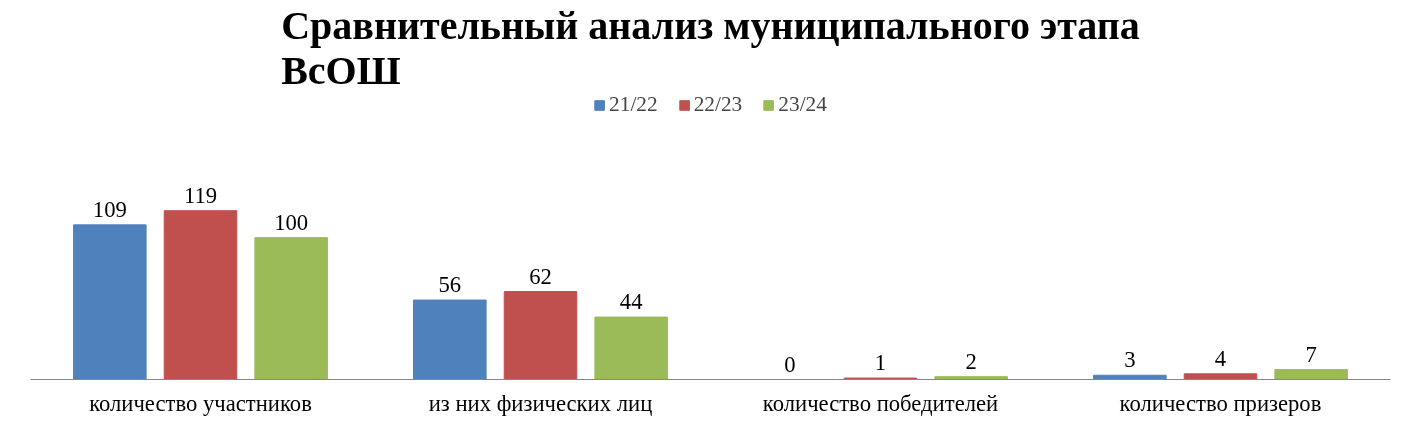 The height and width of the screenshot is (423, 1427). I want to click on legend-label: 22/23, so click(718, 104).